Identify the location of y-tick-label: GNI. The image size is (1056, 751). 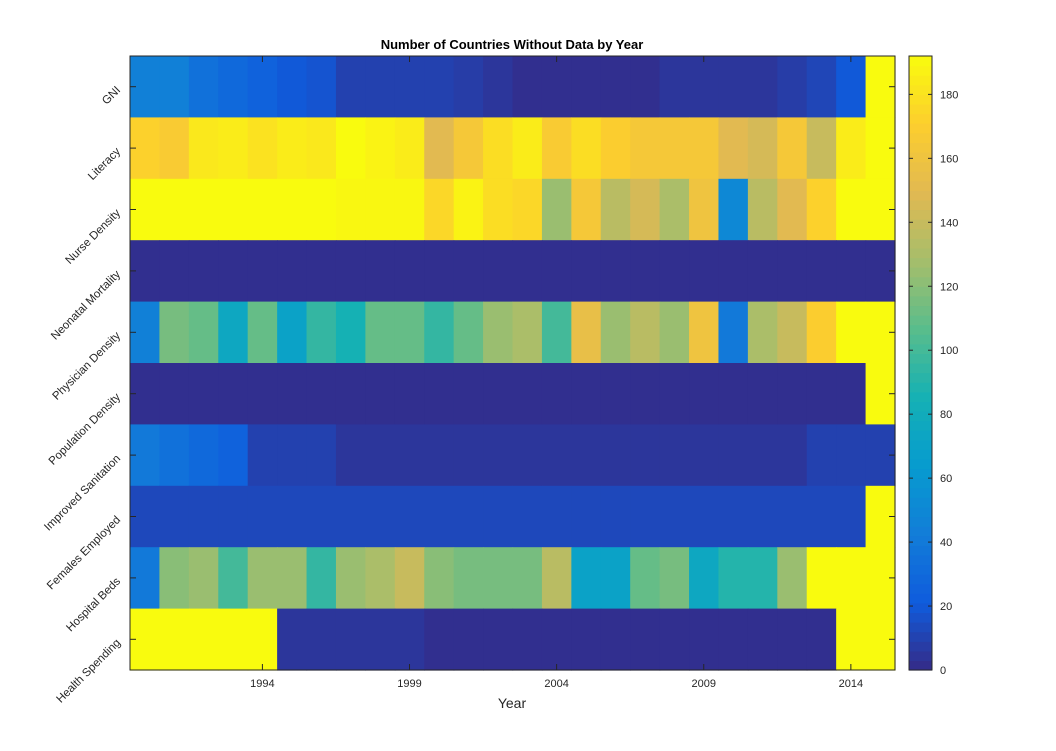
(111, 95).